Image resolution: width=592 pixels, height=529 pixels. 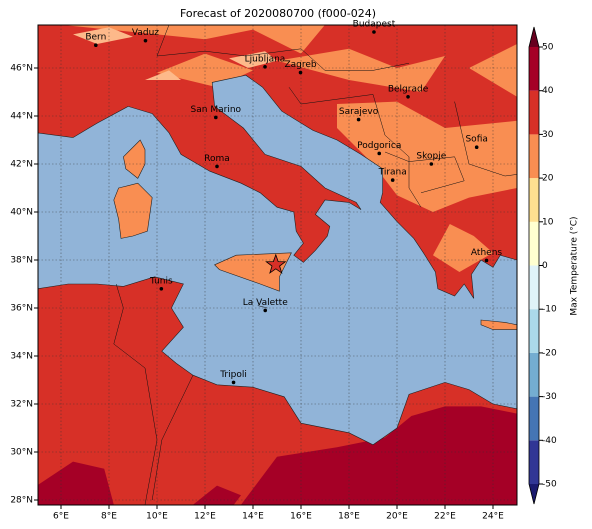 I want to click on lat-tick-label: 46°N, so click(x=21, y=69).